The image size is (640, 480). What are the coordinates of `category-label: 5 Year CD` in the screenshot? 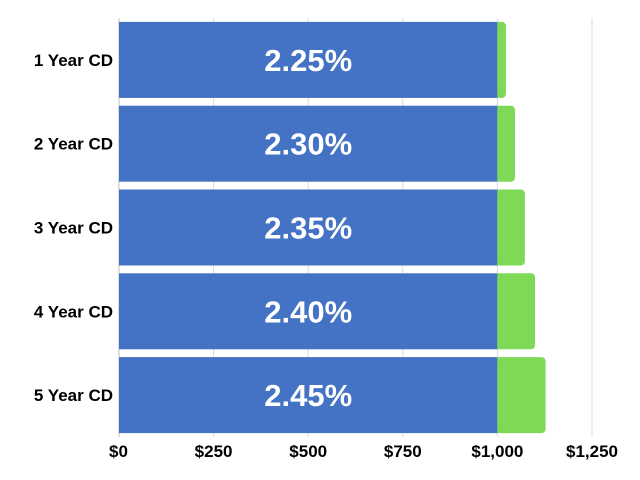 It's located at (73, 395).